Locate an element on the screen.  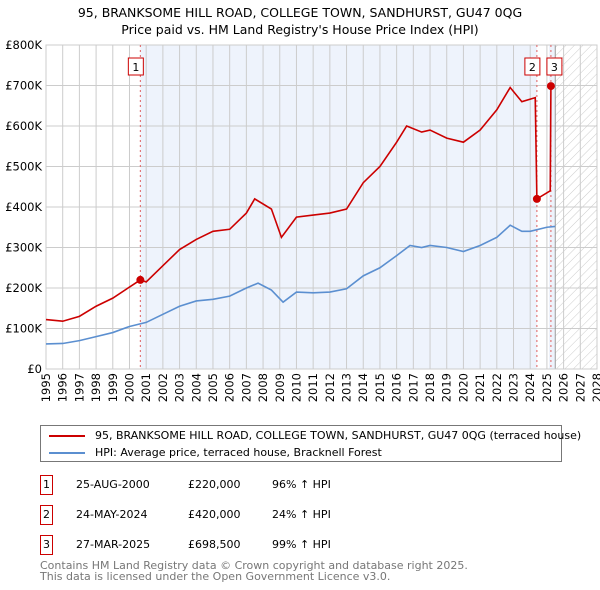
x-tick-label: 2008 is located at coordinates (263, 387).